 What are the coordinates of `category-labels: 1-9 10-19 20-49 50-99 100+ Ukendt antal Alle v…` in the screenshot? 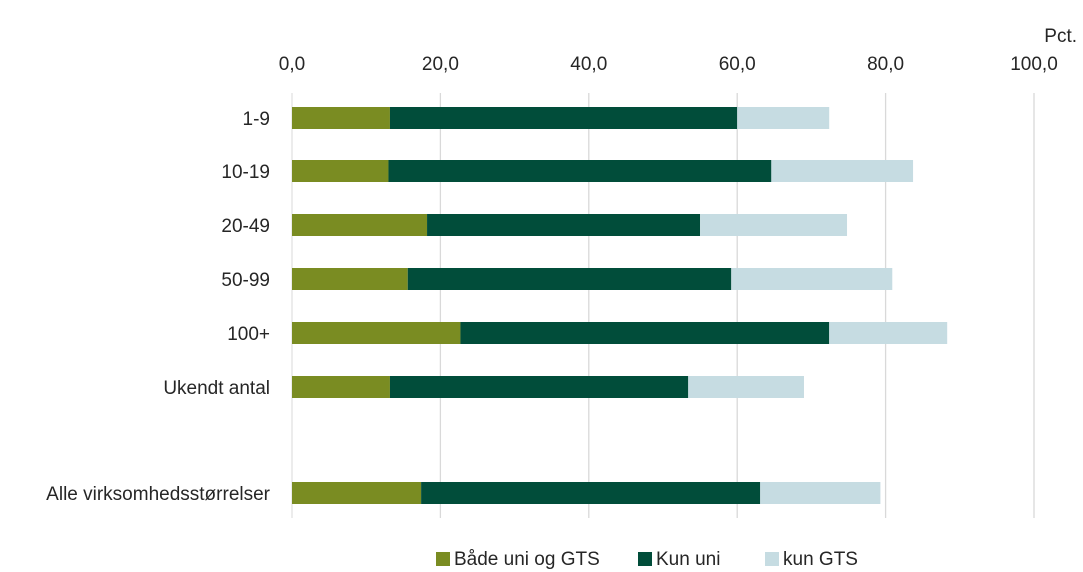 It's located at (158, 307).